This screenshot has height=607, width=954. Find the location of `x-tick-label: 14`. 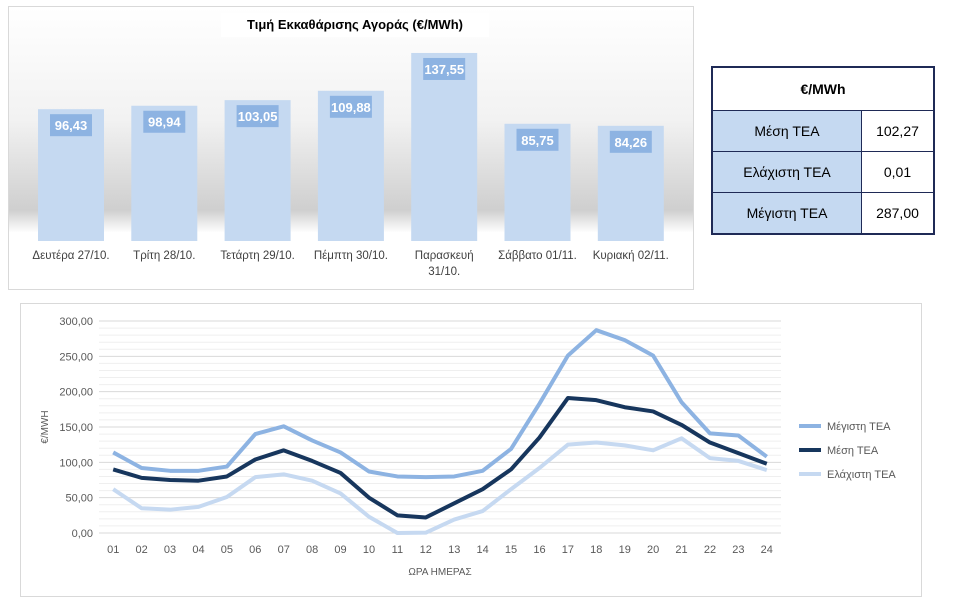

x-tick-label: 14 is located at coordinates (483, 550).